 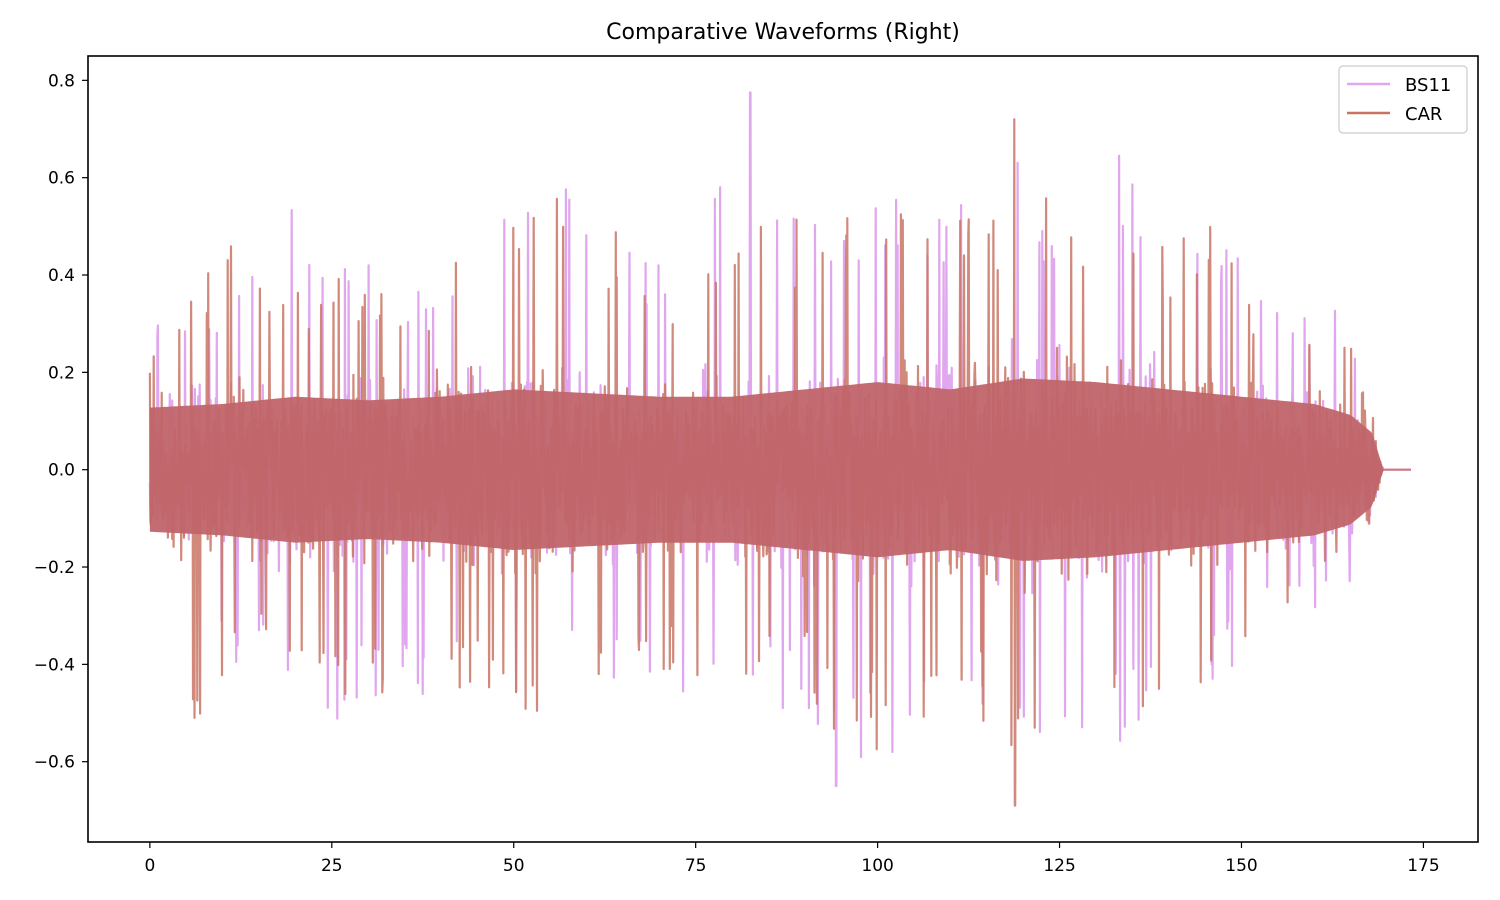 What do you see at coordinates (54, 763) in the screenshot?
I see `y-tick-label: −0.6` at bounding box center [54, 763].